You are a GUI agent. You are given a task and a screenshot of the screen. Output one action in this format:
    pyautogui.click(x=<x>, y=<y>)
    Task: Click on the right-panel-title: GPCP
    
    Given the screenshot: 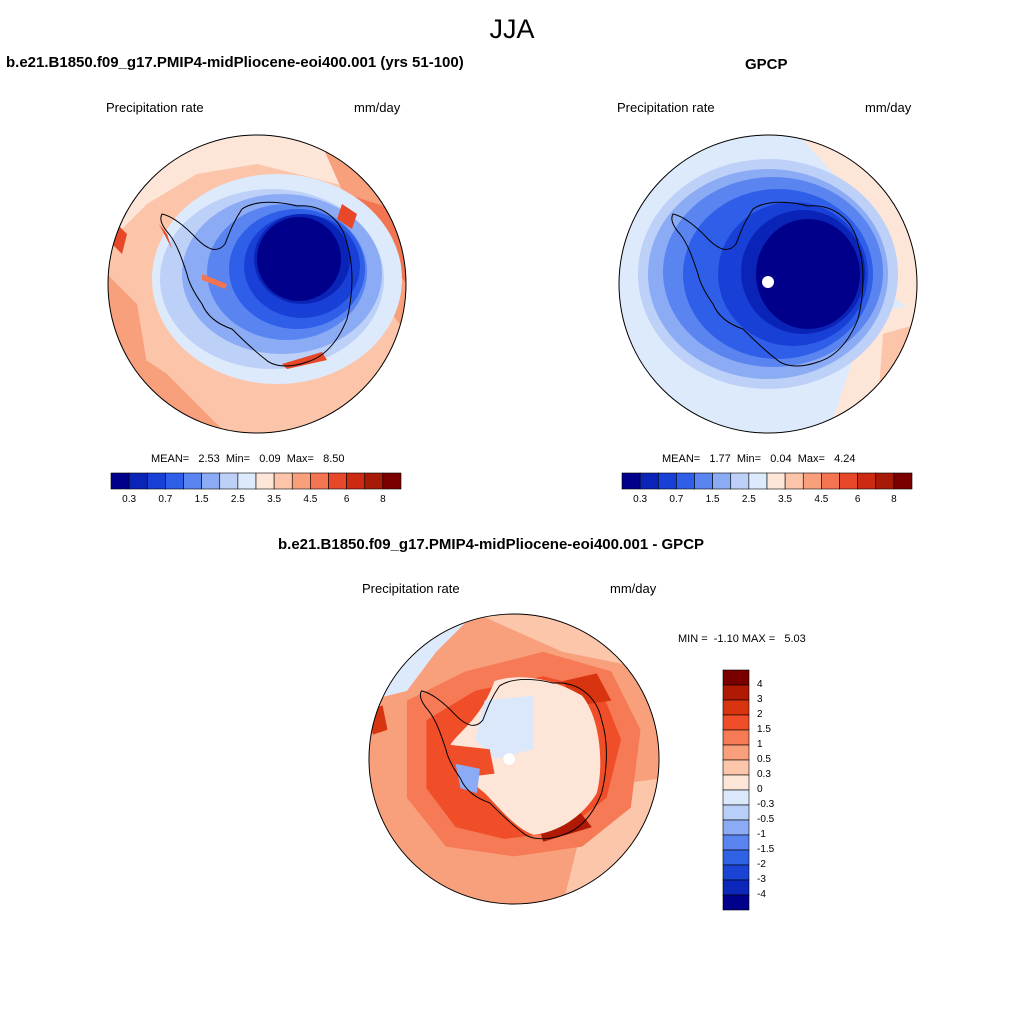 What is the action you would take?
    pyautogui.click(x=766, y=64)
    